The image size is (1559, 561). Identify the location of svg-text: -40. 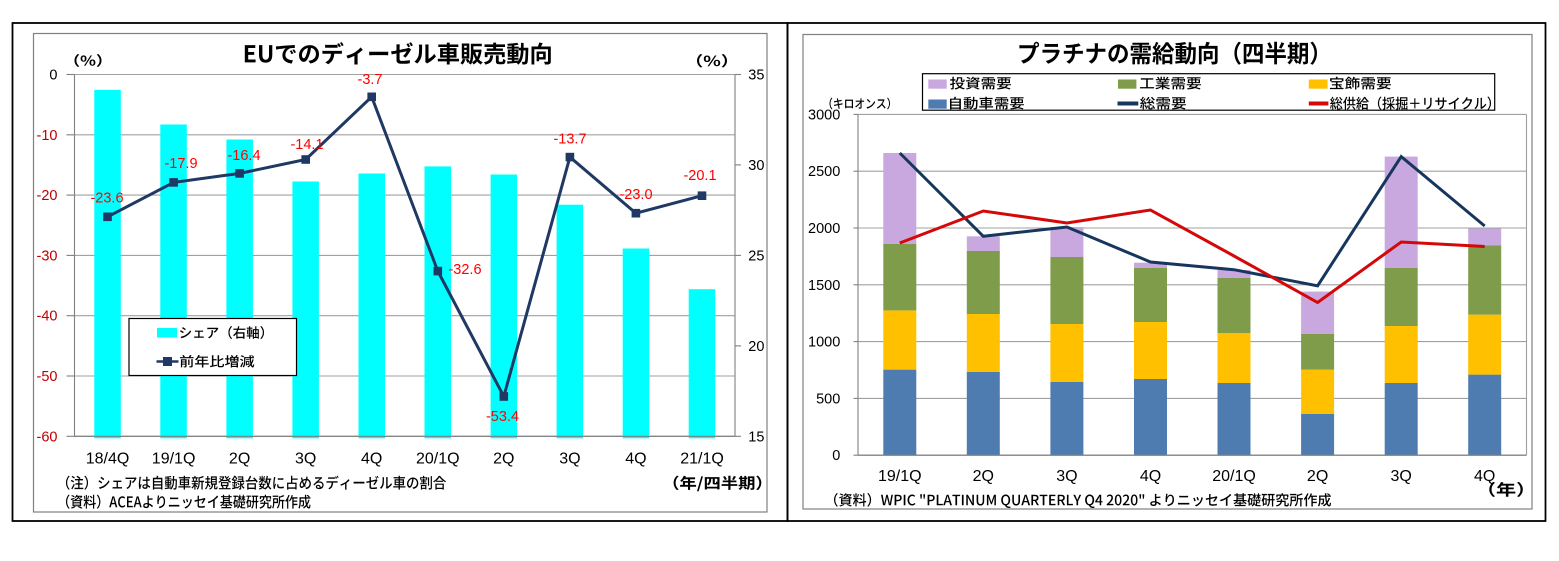
(47, 317).